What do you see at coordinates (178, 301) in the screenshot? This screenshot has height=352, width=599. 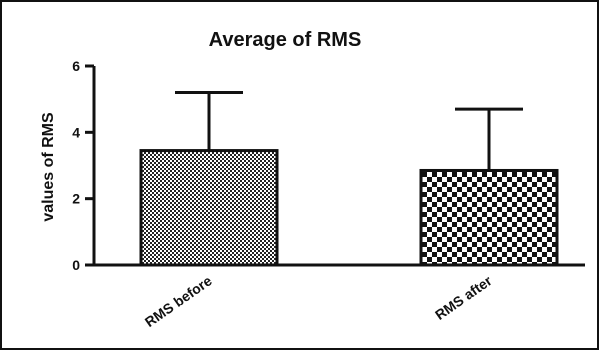 I see `x-tick-label: RMS before` at bounding box center [178, 301].